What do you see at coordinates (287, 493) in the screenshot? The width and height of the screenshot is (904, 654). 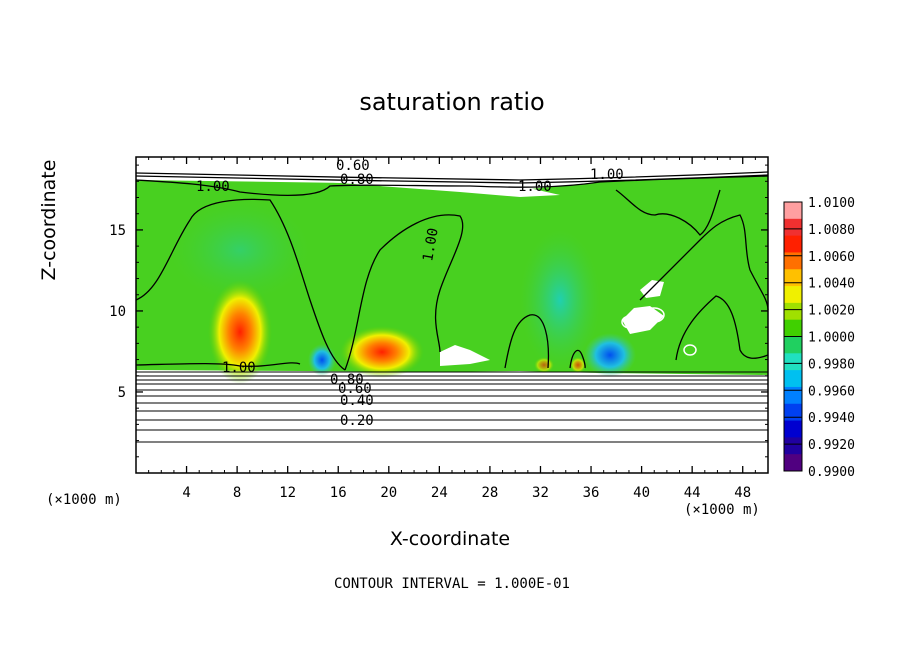 I see `x-tick-label: 12` at bounding box center [287, 493].